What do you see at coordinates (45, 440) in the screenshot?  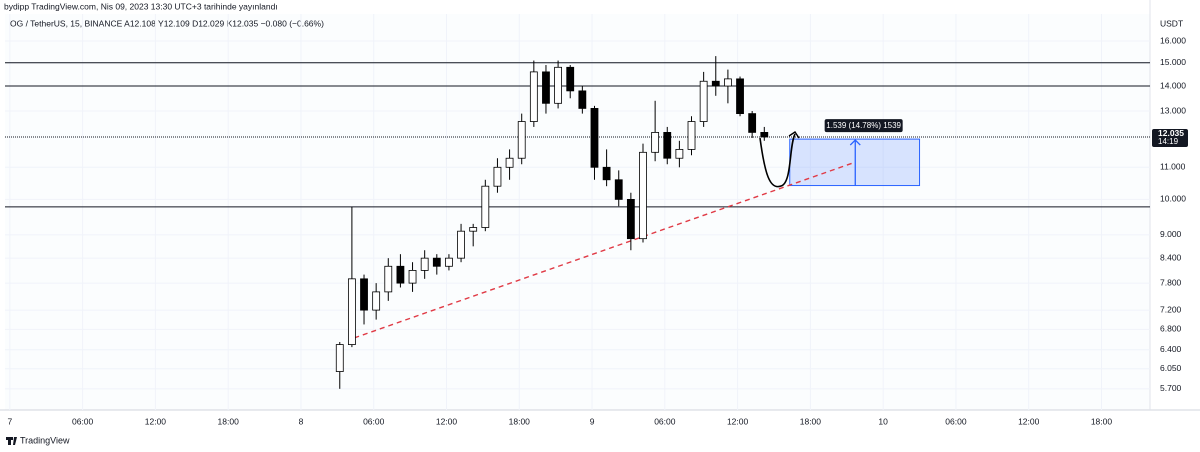 I see `brand-name: TradingView` at bounding box center [45, 440].